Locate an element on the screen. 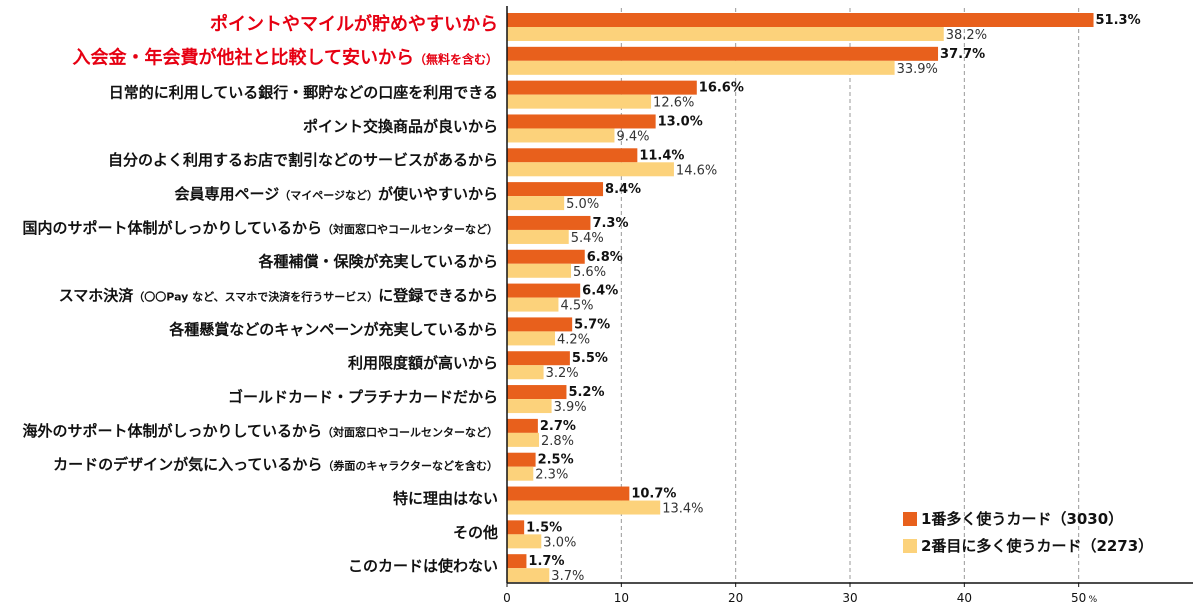 This screenshot has width=1200, height=609. category-label-main: 日常的に利用している銀行・郵貯などの口座を利用できる is located at coordinates (303, 93).